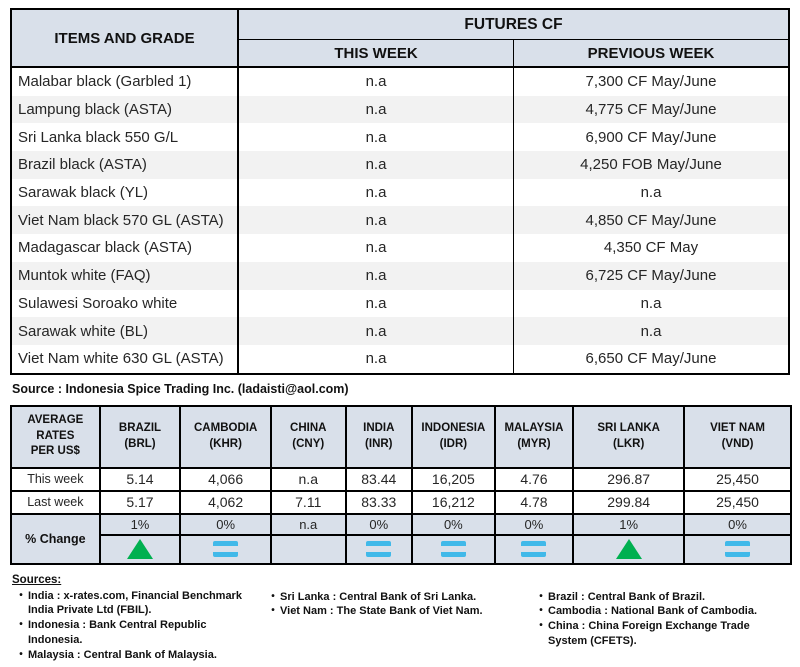 The height and width of the screenshot is (667, 800). Describe the element at coordinates (651, 220) in the screenshot. I see `previous-week-value: 4,850 CF May/June` at that location.